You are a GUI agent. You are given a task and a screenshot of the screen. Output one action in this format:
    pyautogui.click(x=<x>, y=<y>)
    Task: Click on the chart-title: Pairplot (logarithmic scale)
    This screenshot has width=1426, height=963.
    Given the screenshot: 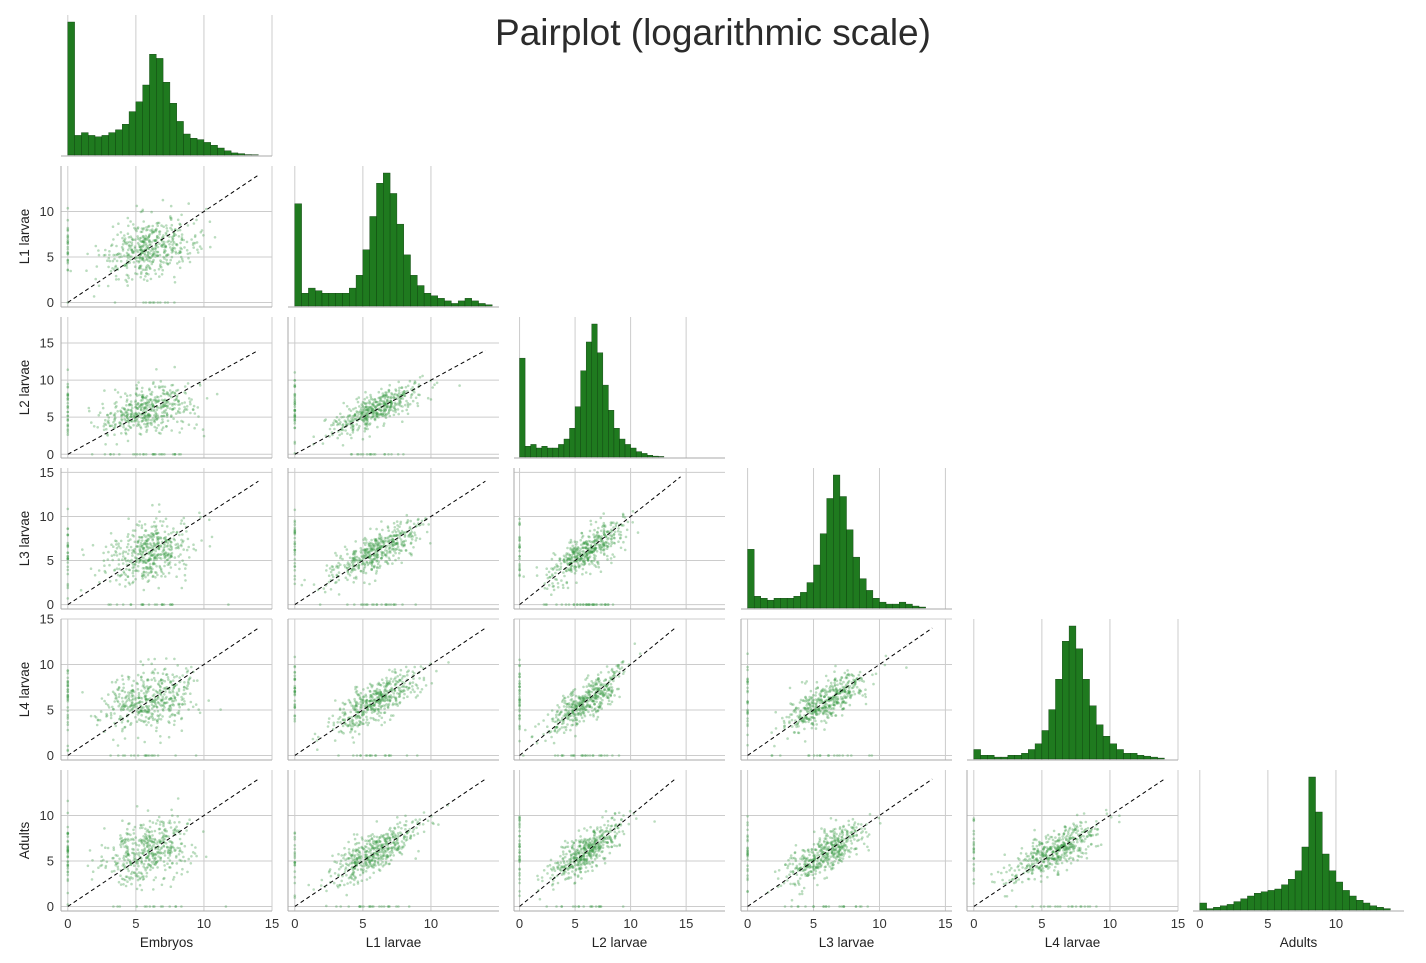 What is the action you would take?
    pyautogui.click(x=713, y=32)
    